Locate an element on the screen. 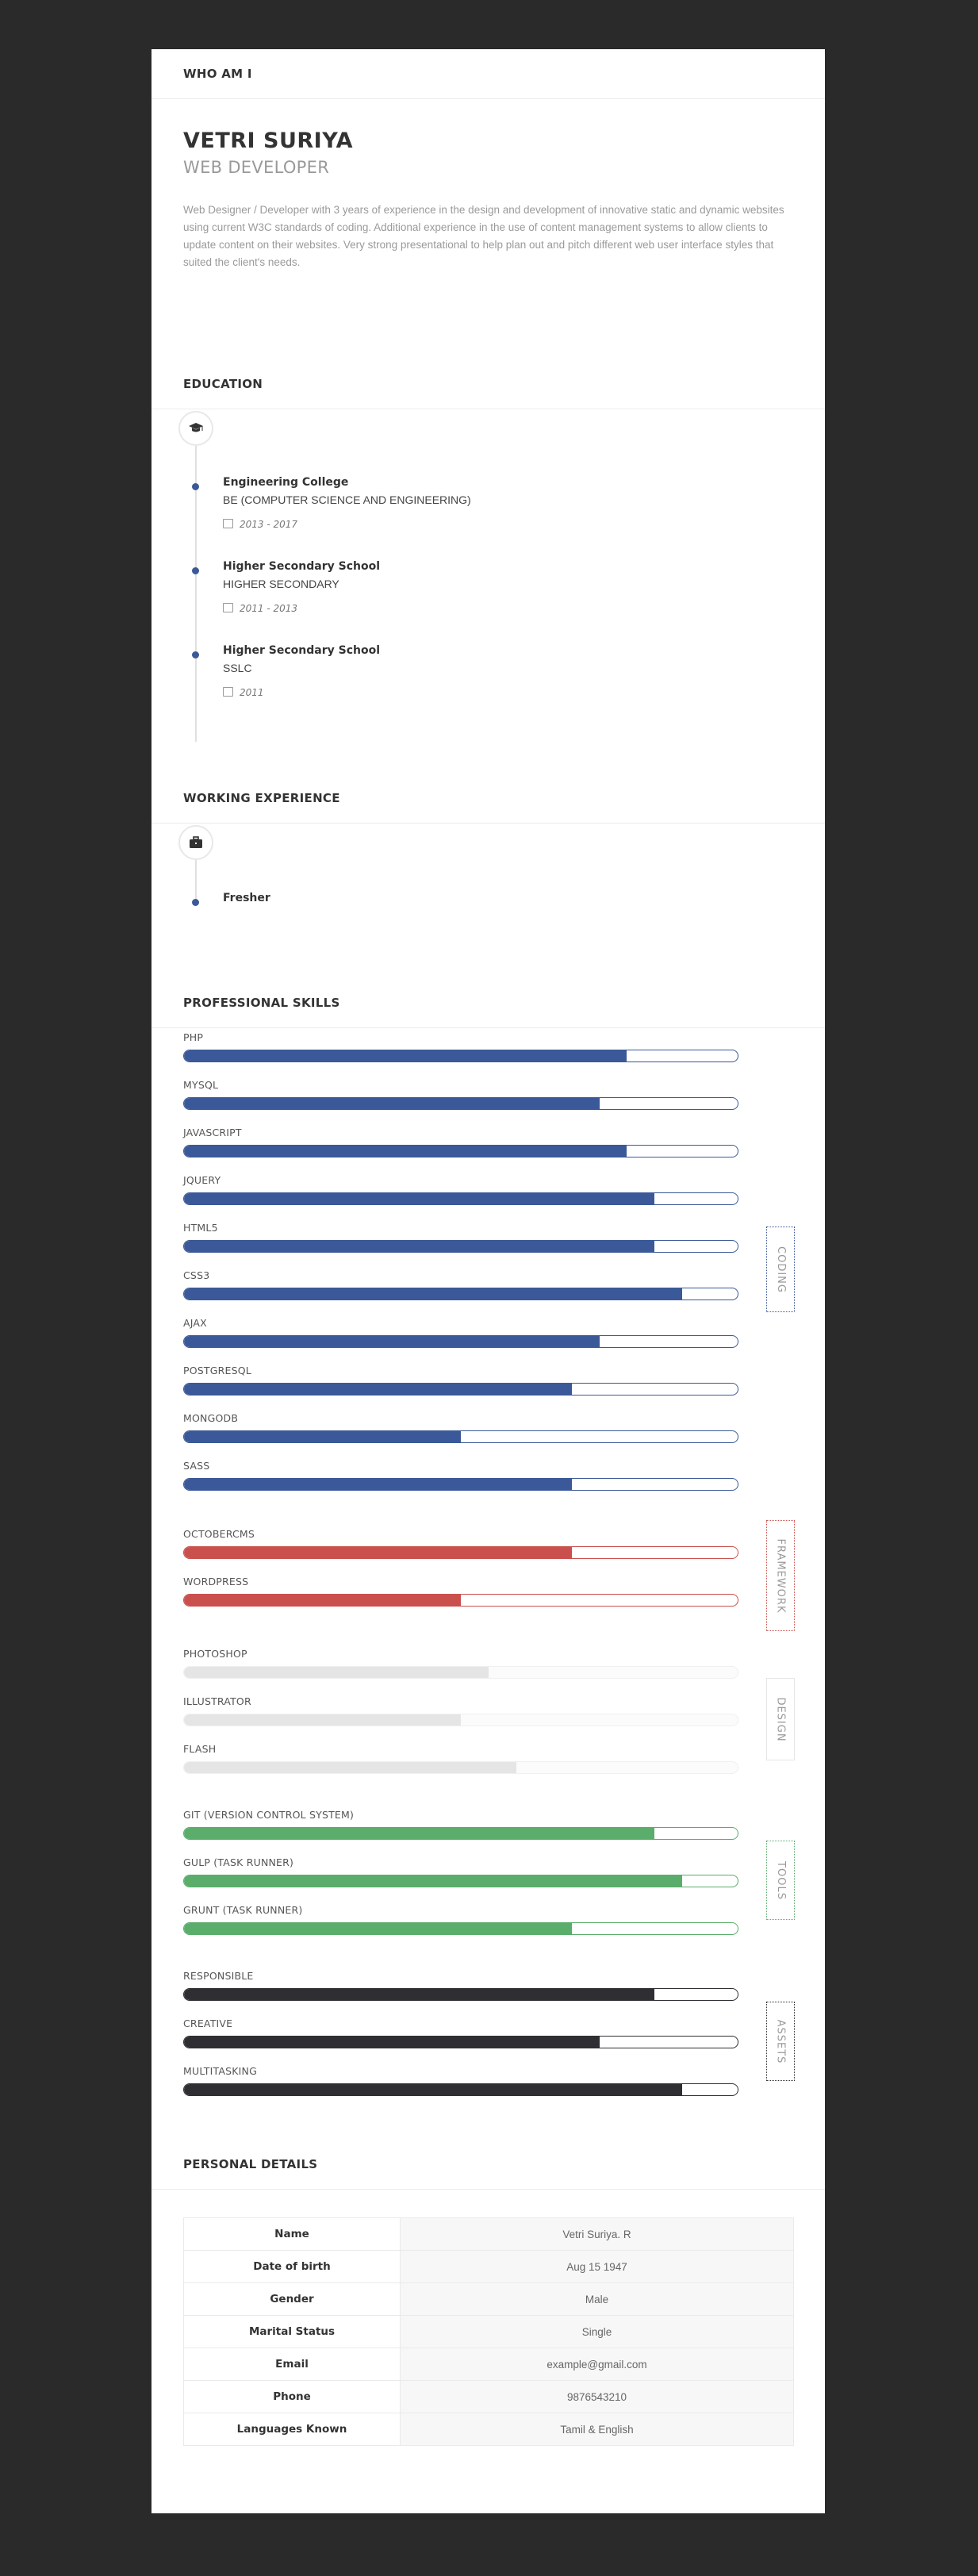 The image size is (978, 2576). skill-label: CSS3 is located at coordinates (197, 1275).